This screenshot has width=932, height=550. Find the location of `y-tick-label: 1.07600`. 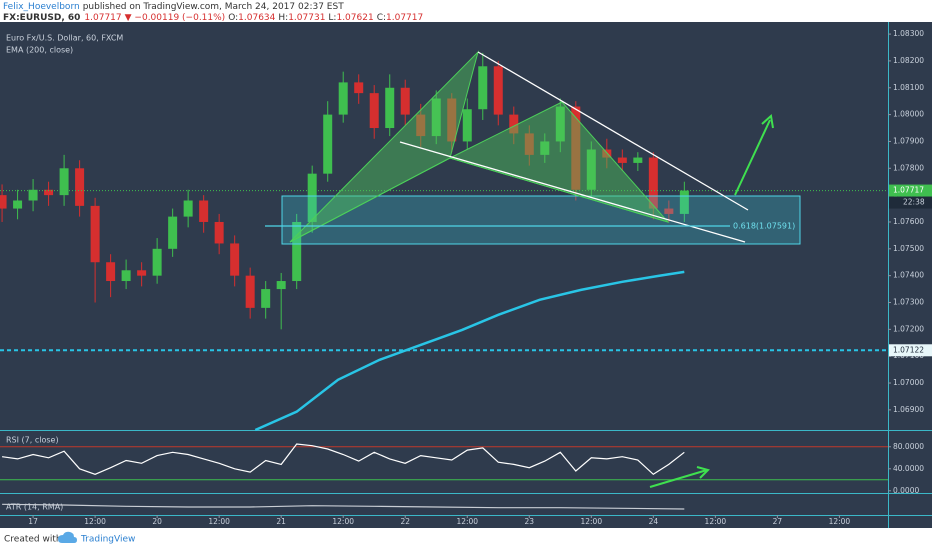

y-tick-label: 1.07600 is located at coordinates (908, 221).